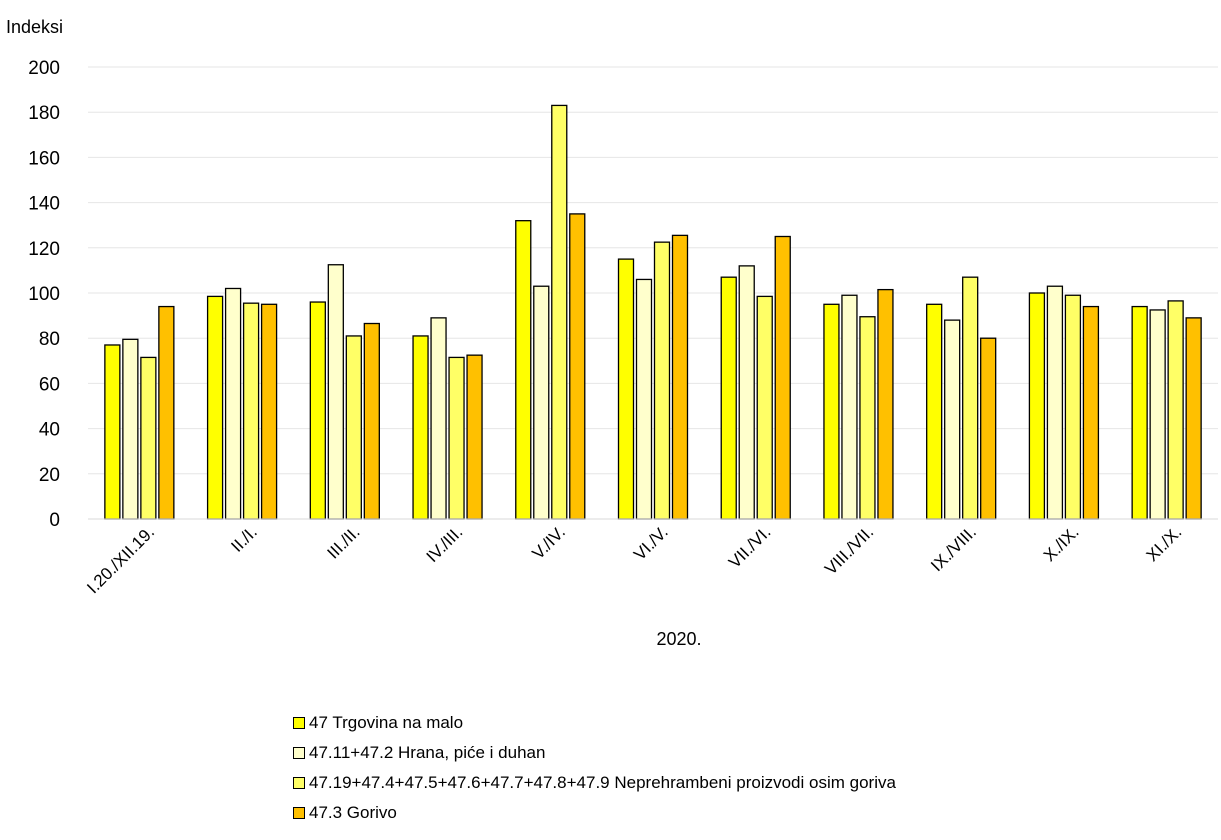 This screenshot has height=840, width=1221. What do you see at coordinates (953, 548) in the screenshot?
I see `x-tick-label: IX./VIII.` at bounding box center [953, 548].